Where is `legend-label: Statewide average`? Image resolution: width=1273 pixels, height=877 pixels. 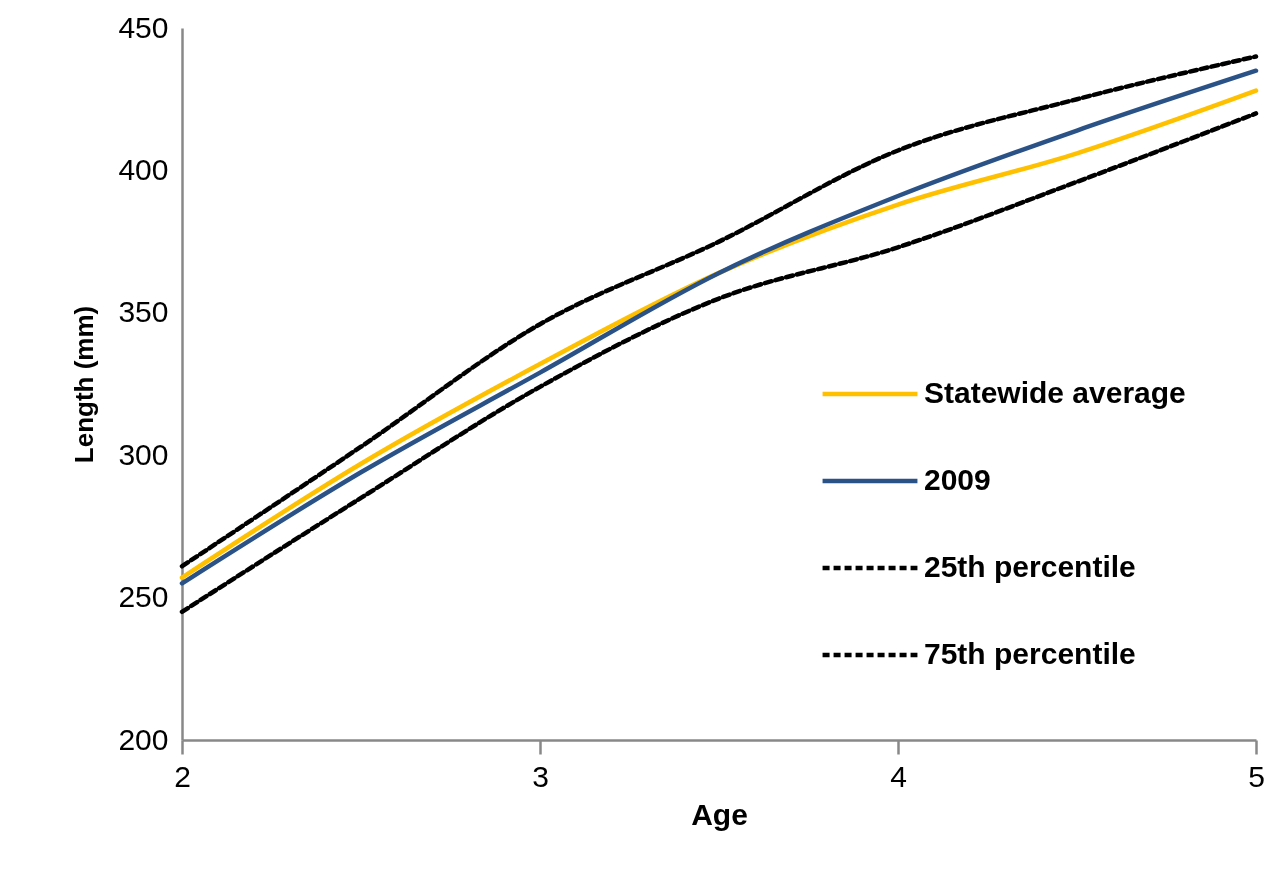
legend-label: Statewide average is located at coordinates (1055, 392).